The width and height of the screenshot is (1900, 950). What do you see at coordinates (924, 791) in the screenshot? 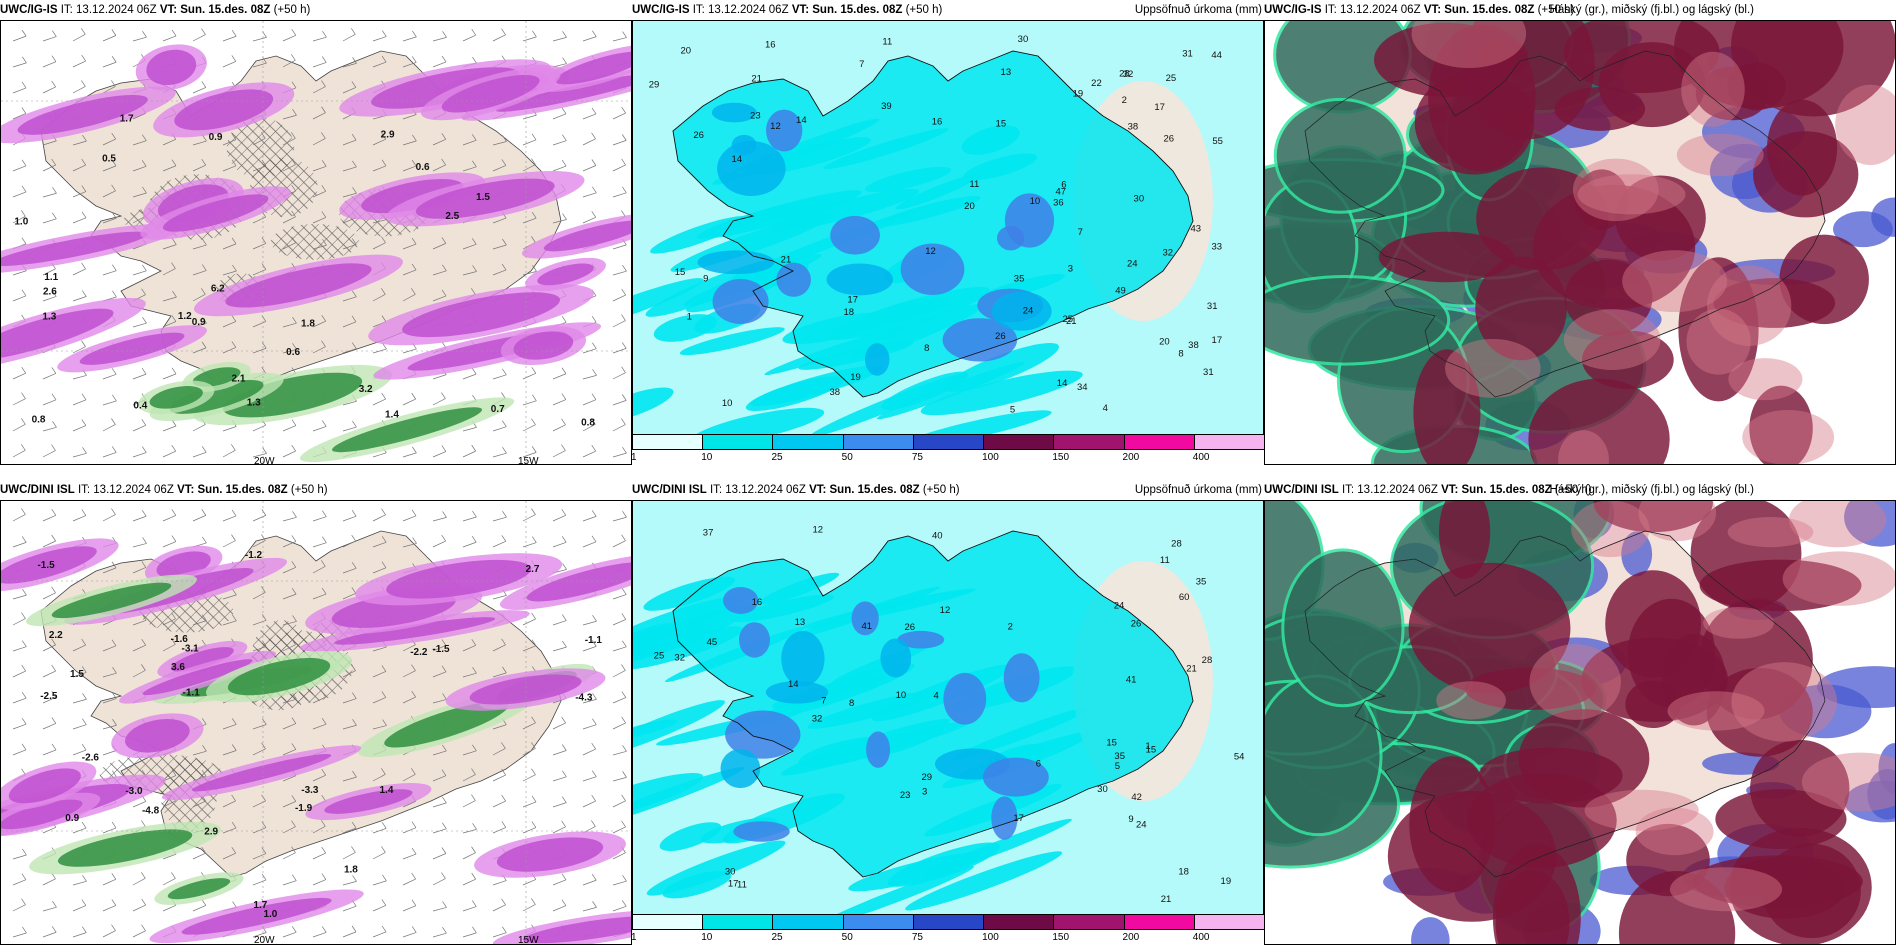
I see `precip-value-label: 3` at bounding box center [924, 791].